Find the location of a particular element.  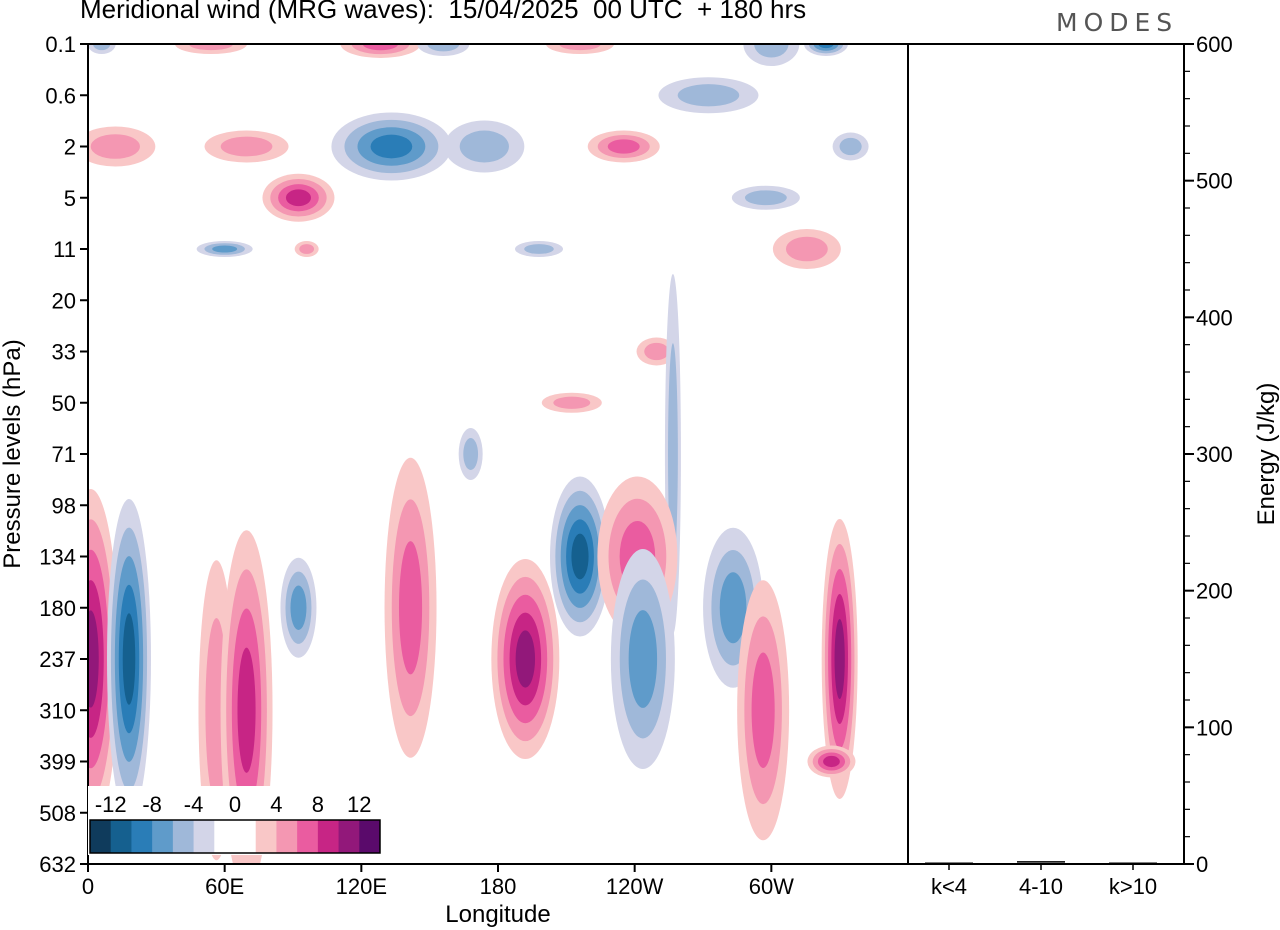

y-tick-label: 2 is located at coordinates (70, 147).